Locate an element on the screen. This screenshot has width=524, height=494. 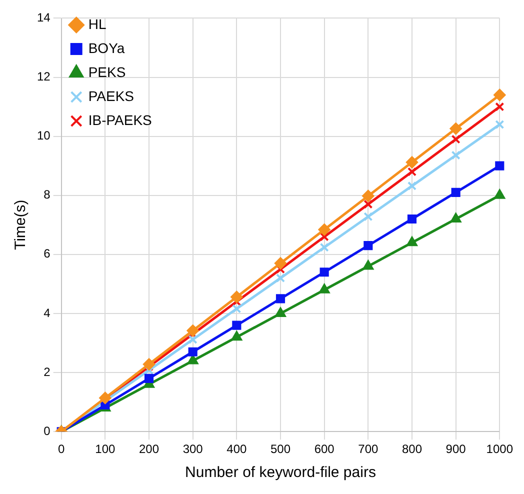
x-tick-label: 600 is located at coordinates (324, 449).